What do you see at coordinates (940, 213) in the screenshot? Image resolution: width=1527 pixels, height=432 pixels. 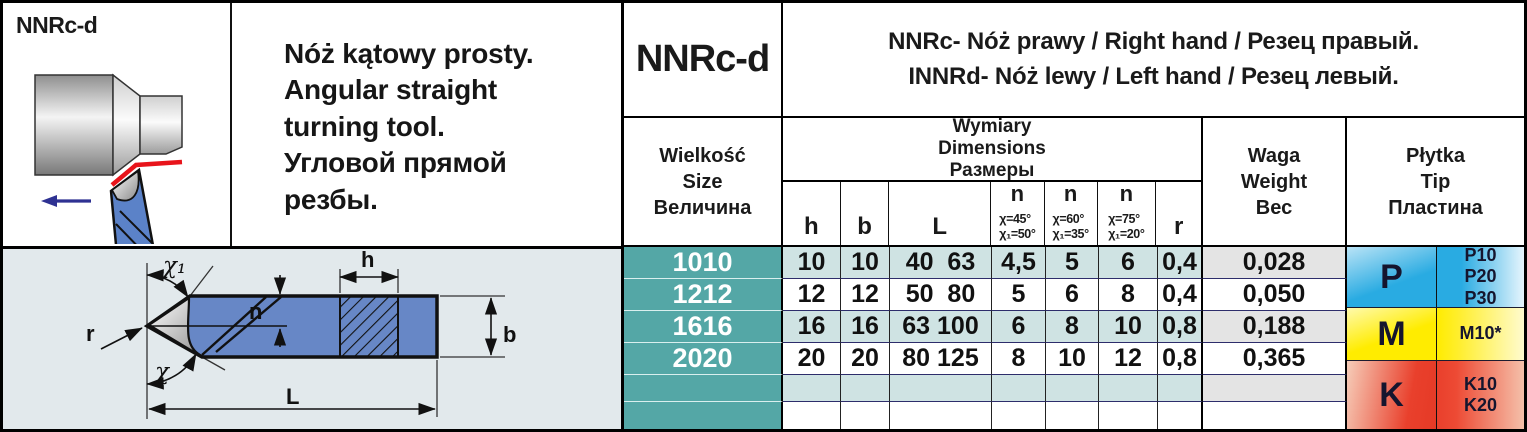 I see `col-header-l: L` at bounding box center [940, 213].